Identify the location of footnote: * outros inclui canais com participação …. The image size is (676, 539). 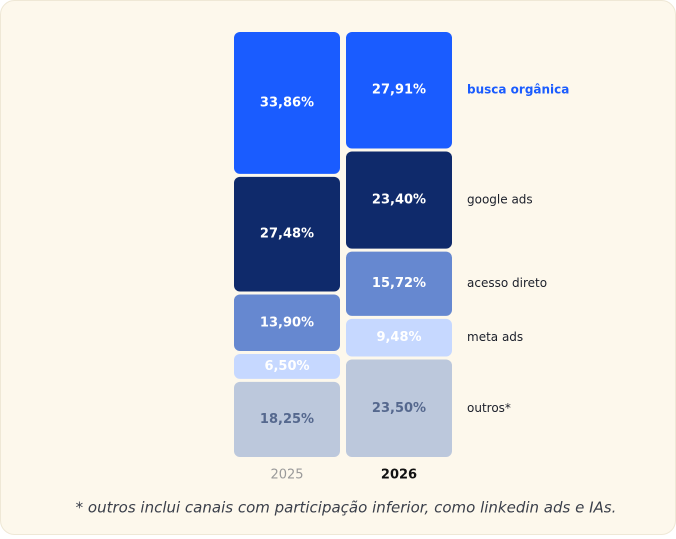
(346, 508).